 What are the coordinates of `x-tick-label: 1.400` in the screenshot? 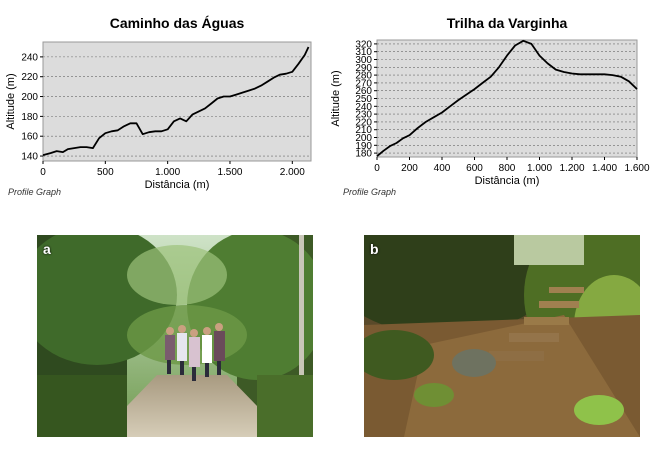 It's located at (604, 168).